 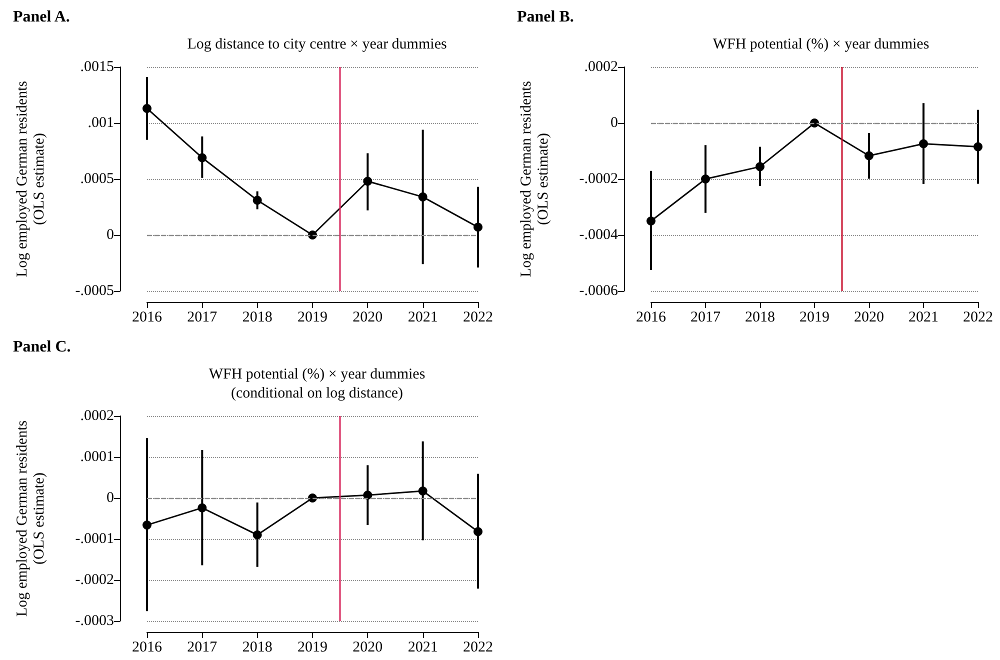 What do you see at coordinates (97, 457) in the screenshot?
I see `y-tick-label: .0001` at bounding box center [97, 457].